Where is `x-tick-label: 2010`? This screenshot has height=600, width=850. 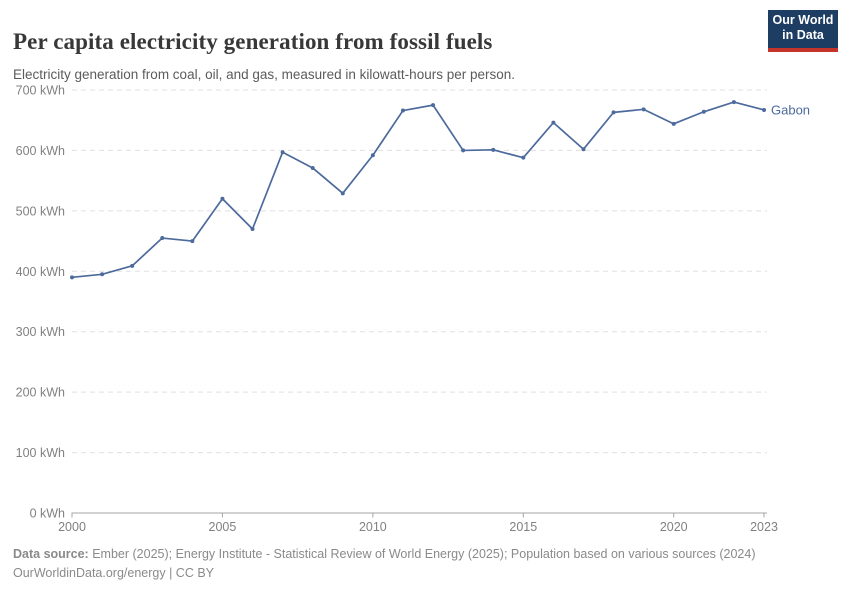 x-tick-label: 2010 is located at coordinates (373, 527).